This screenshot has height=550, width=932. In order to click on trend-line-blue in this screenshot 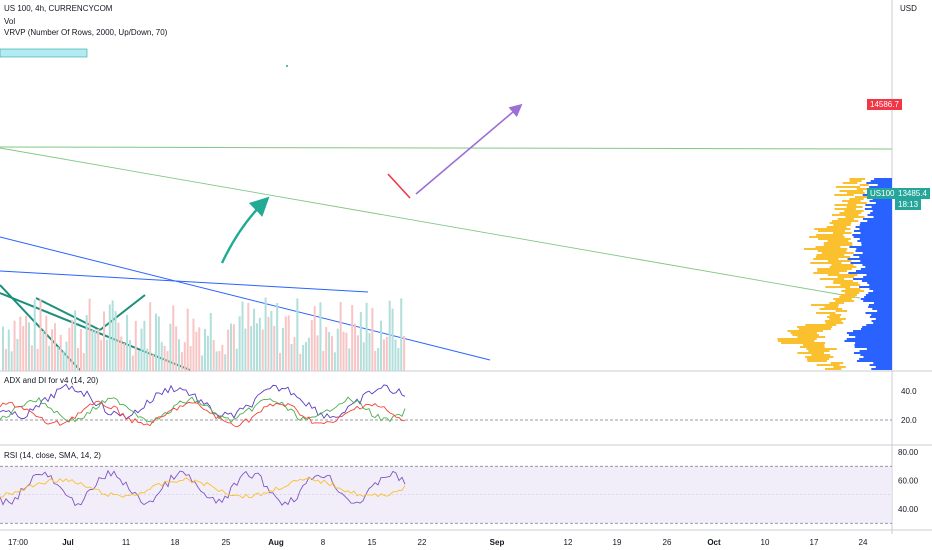, I will do `click(184, 281)`.